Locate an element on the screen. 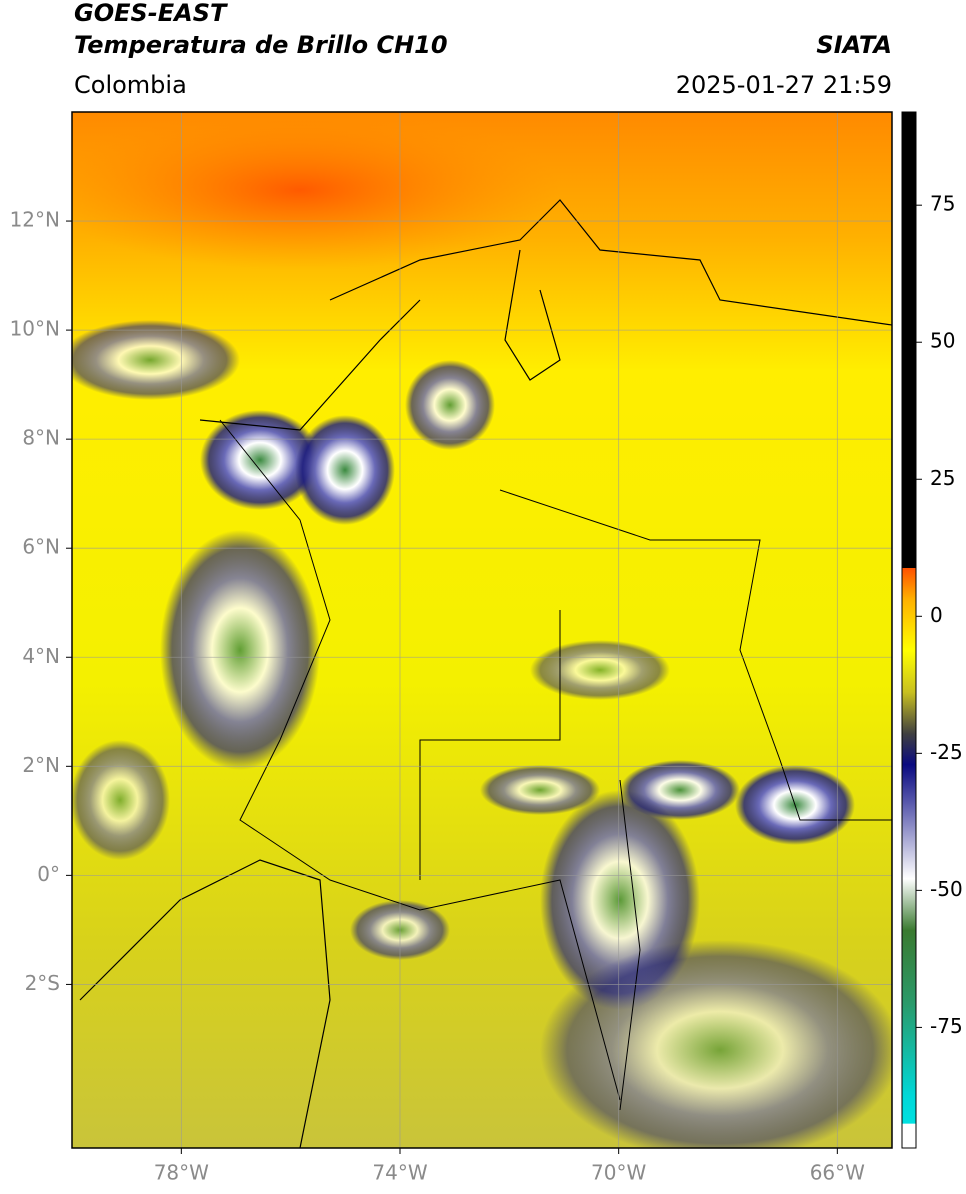 The image size is (966, 1194). subtitle: Temperatura de Brillo CH10 is located at coordinates (261, 45).